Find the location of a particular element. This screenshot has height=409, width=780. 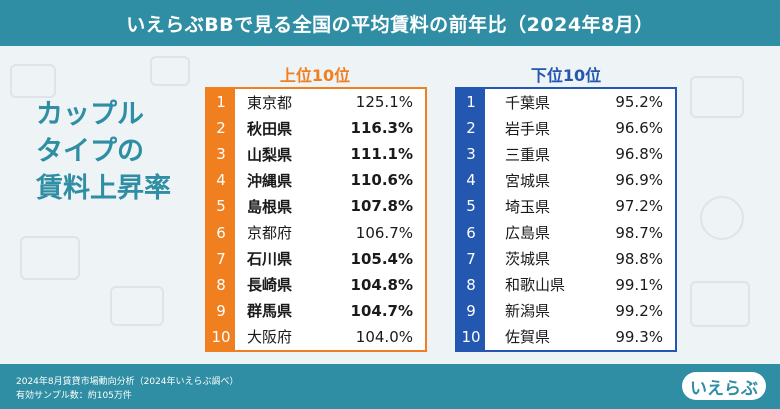

table-row: 石川県 105.4% is located at coordinates (330, 259).